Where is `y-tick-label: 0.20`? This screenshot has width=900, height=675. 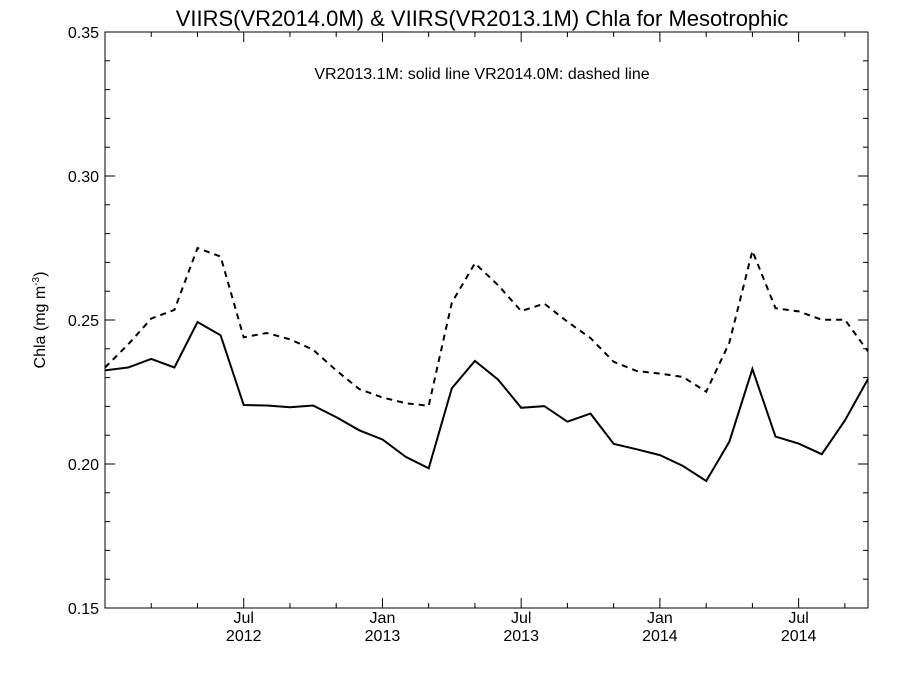 y-tick-label: 0.20 is located at coordinates (83, 465).